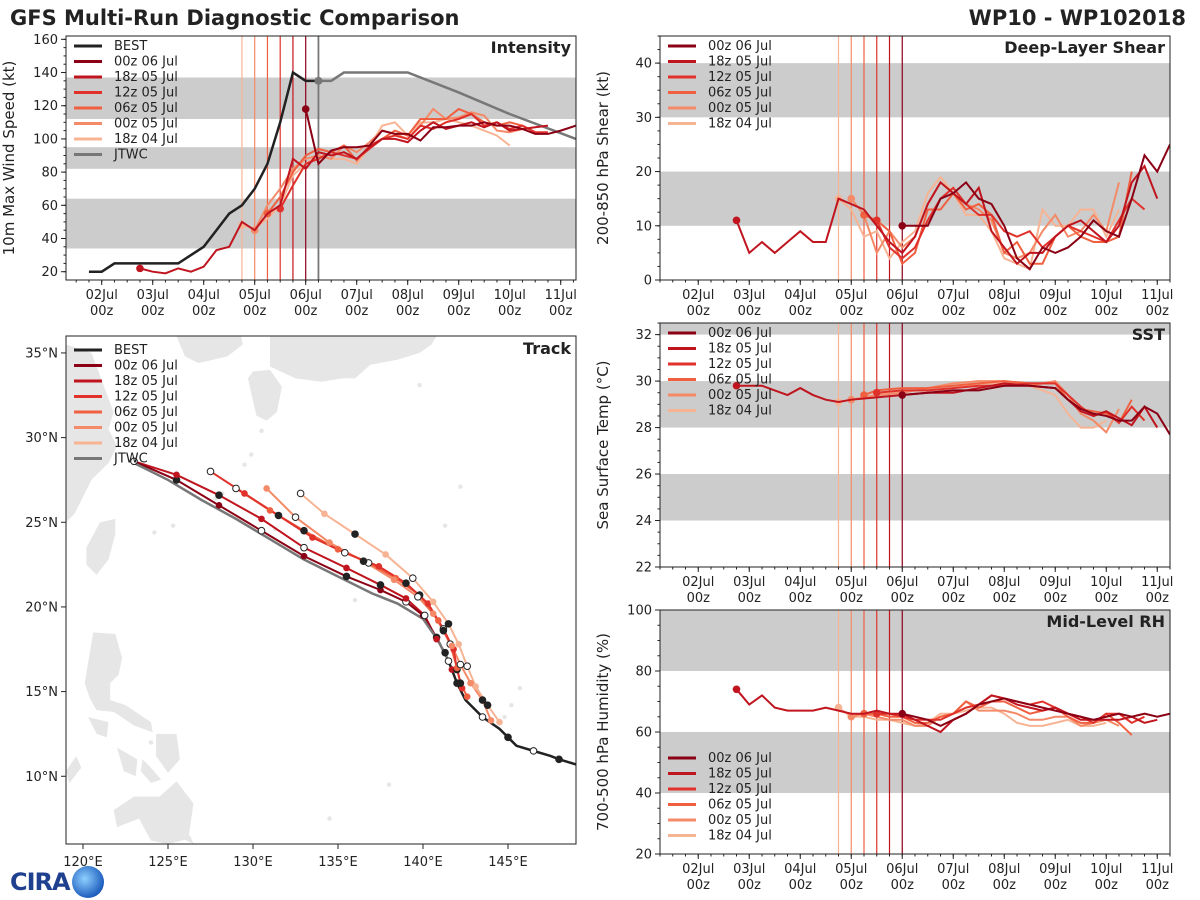 The image size is (1200, 900). Describe the element at coordinates (1055, 582) in the screenshot. I see `x-tick-label: 09Jul` at that location.